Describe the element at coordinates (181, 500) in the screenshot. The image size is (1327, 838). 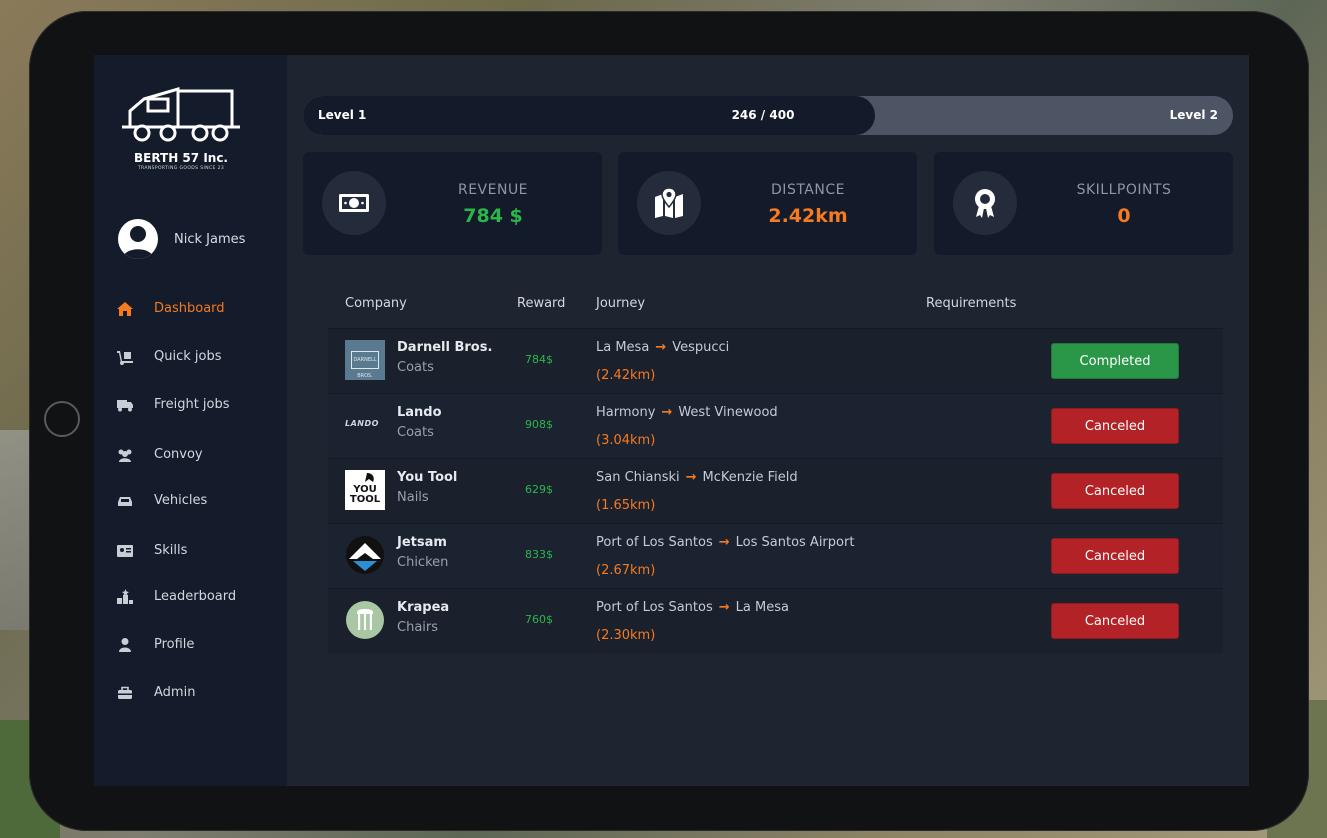
I see `sidebar-item-label: Vehicles` at that location.